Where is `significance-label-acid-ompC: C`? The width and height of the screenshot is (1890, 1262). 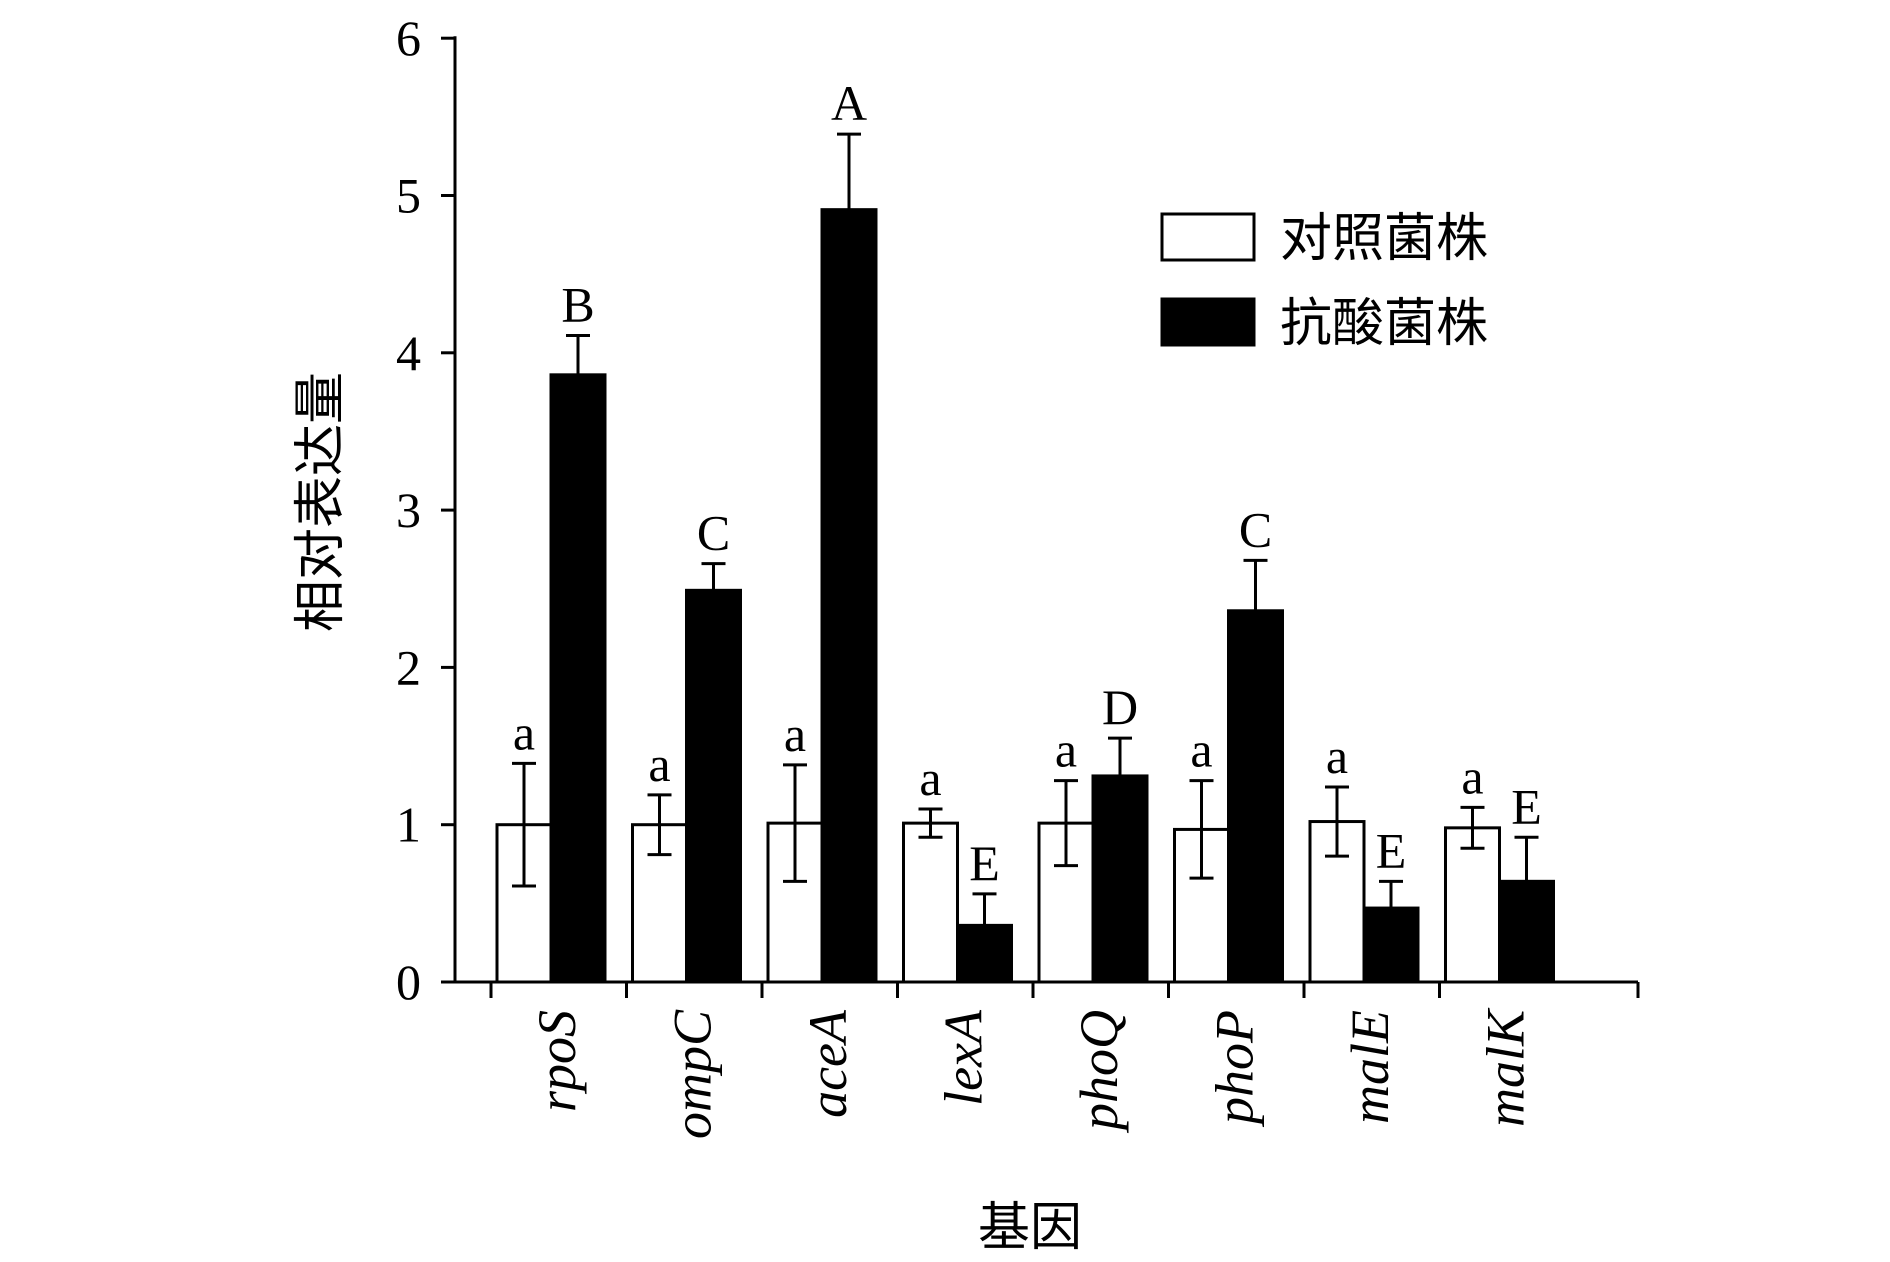 significance-label-acid-ompC: C is located at coordinates (713, 533).